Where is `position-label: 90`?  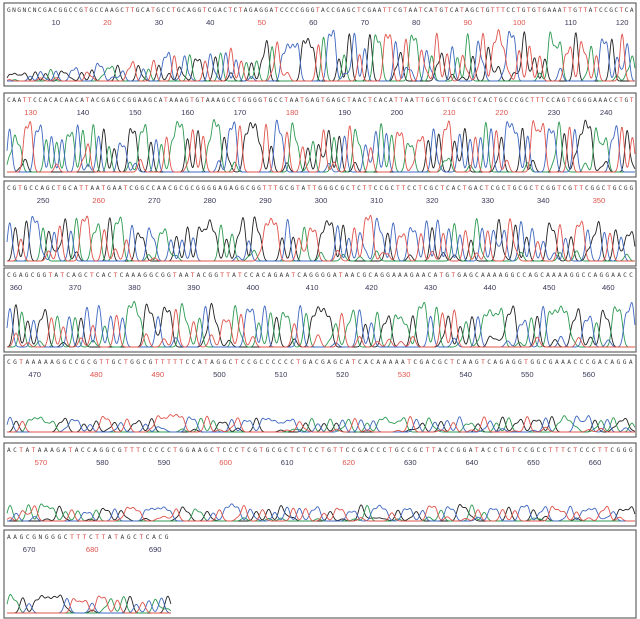
position-label: 90 is located at coordinates (467, 22).